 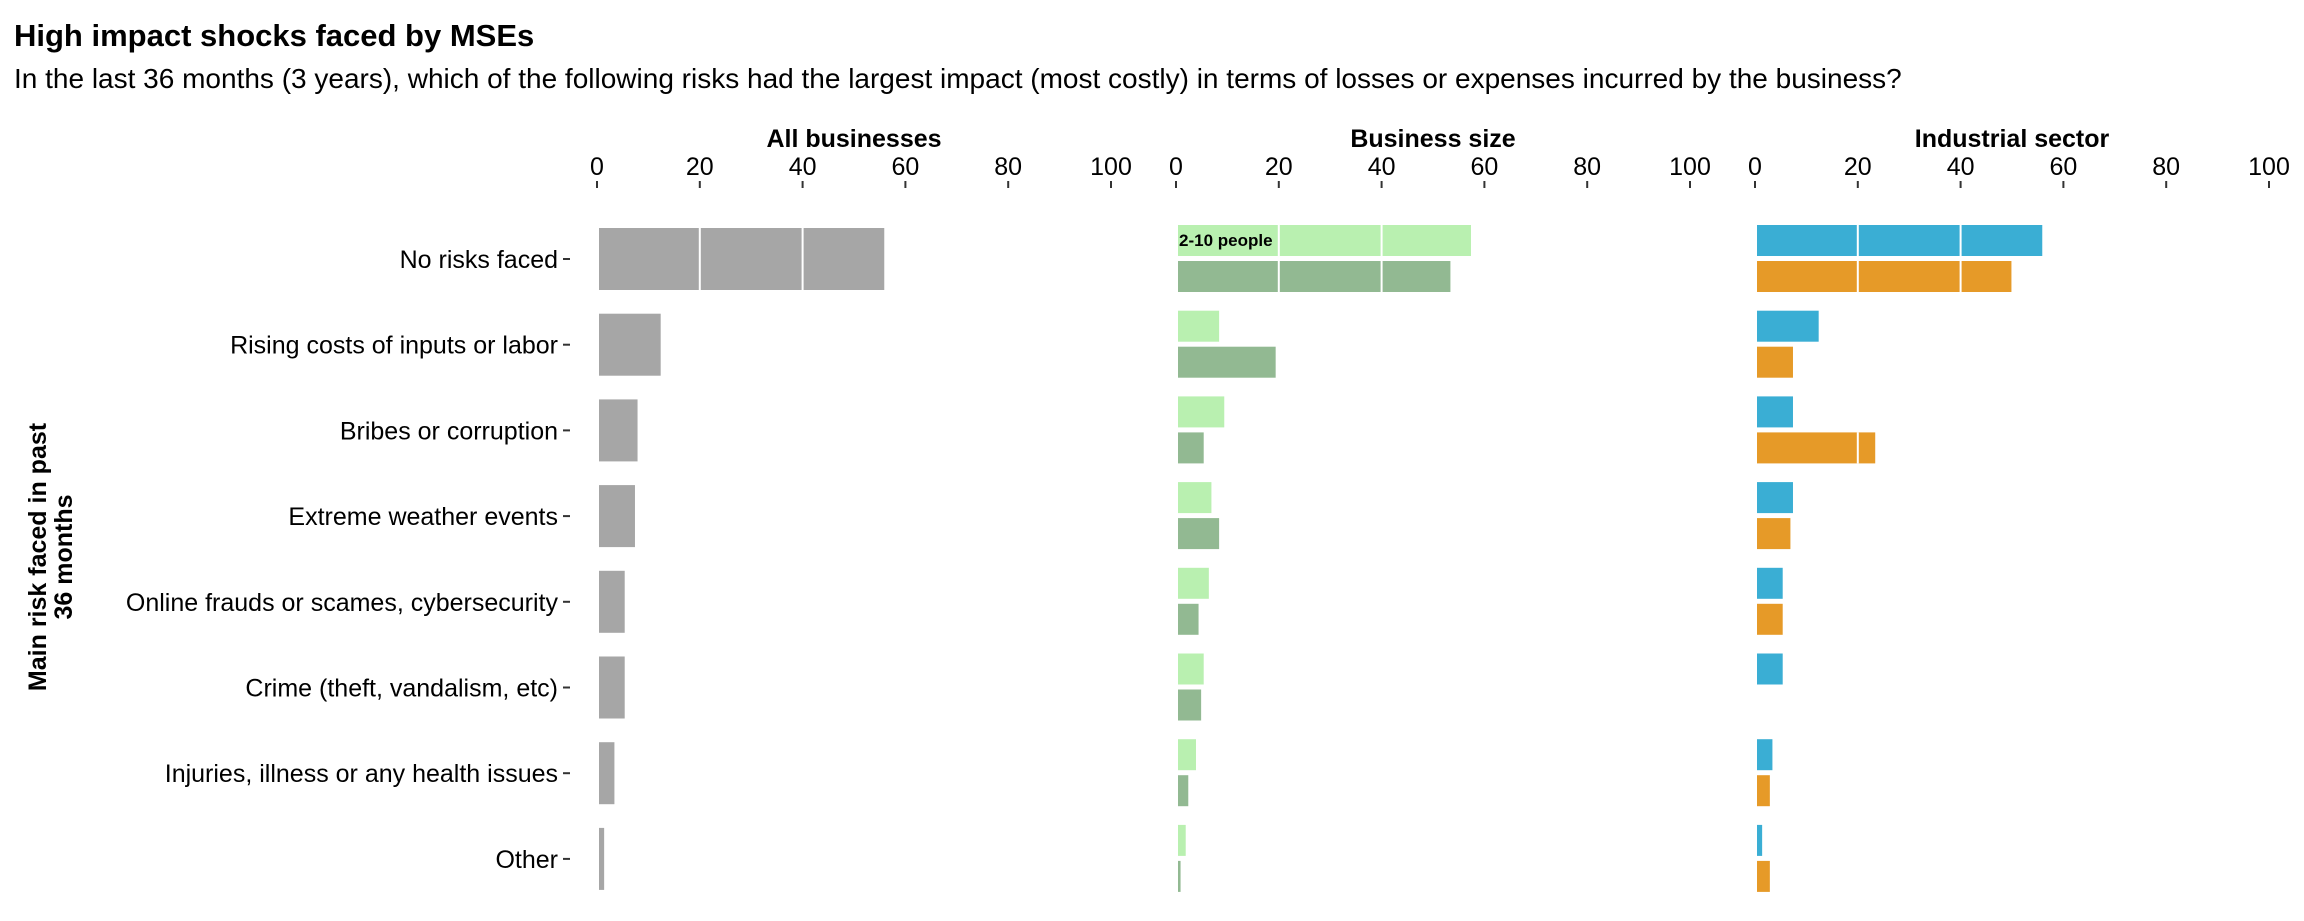 I want to click on category-label: Injuries, illness or any health issues, so click(x=361, y=774).